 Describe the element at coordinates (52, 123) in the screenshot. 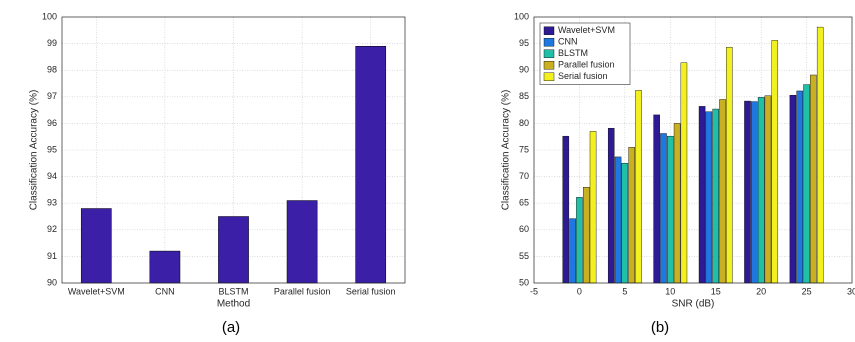

I see `y-tick-label: 96` at that location.